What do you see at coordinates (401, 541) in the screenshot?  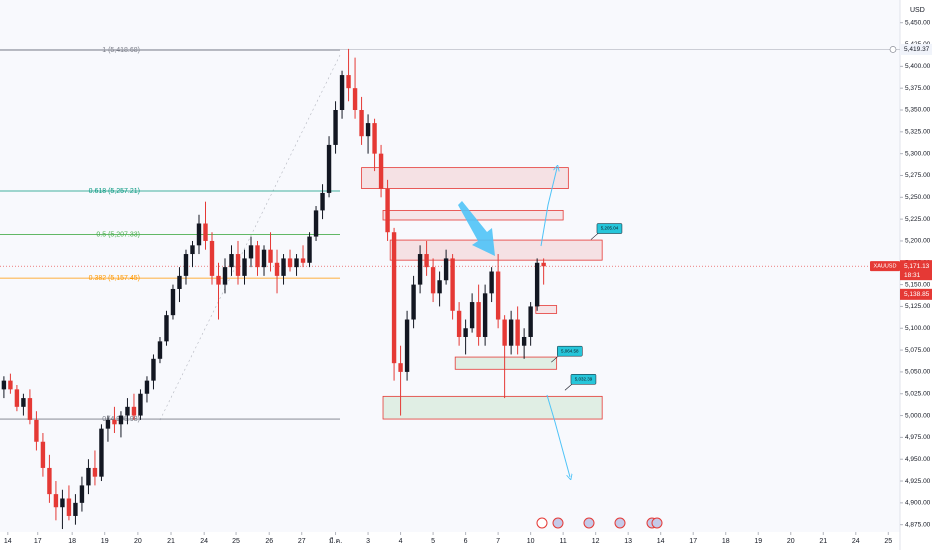 I see `x-tick-label: 4` at bounding box center [401, 541].